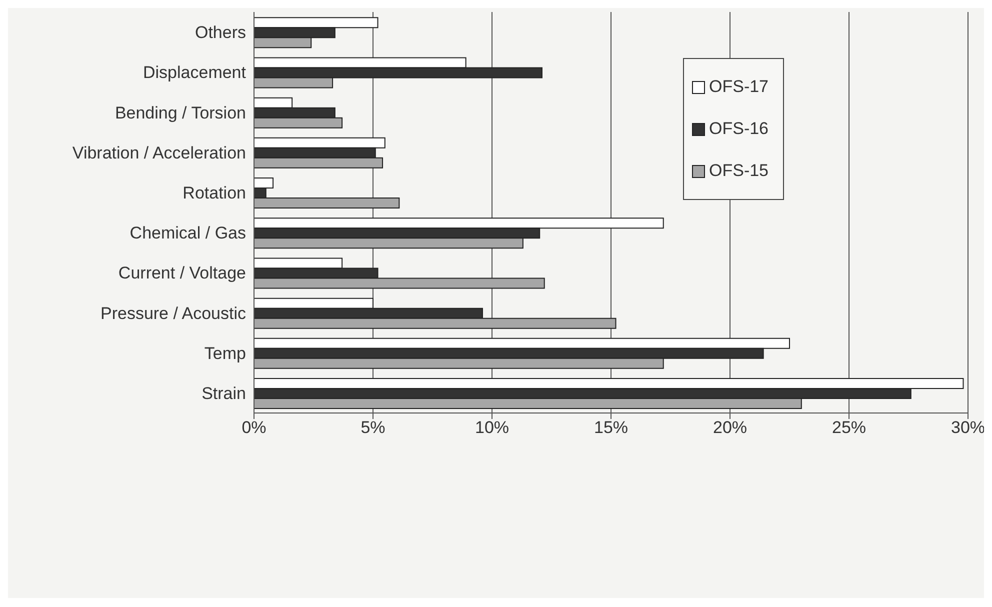 This screenshot has width=992, height=607. I want to click on y-tick-label: Displacement, so click(194, 72).